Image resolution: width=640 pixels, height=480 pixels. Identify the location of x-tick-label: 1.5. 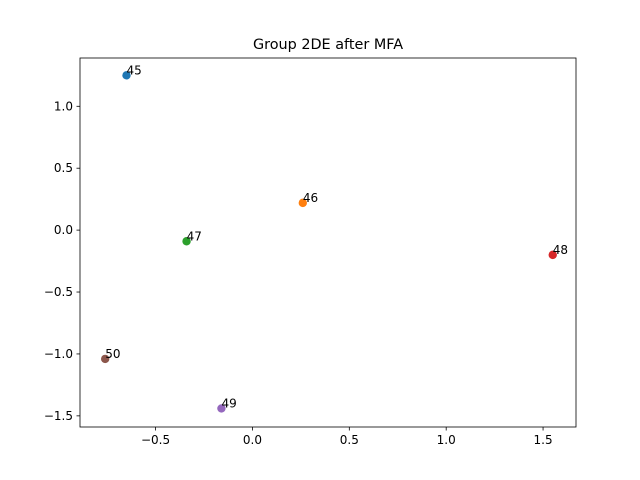
(543, 440).